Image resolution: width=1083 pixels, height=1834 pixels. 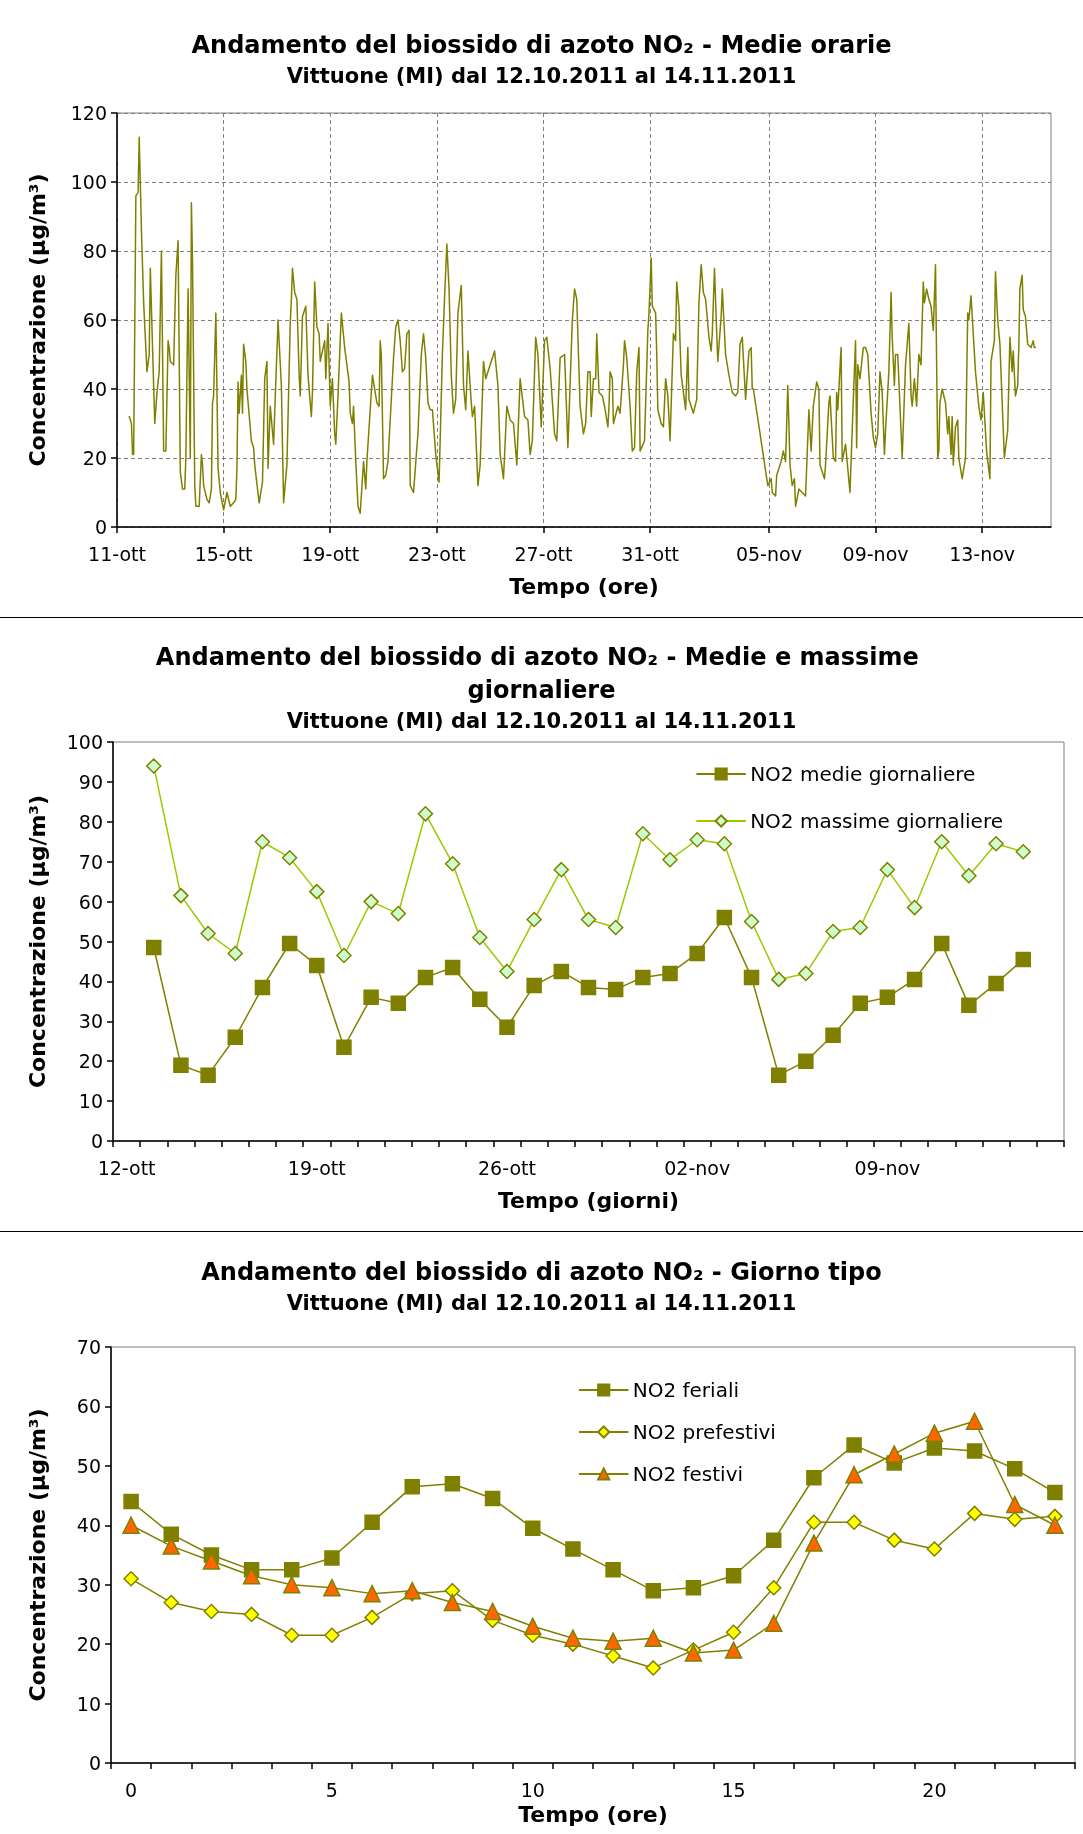 I want to click on x-tick-label: 10, so click(x=532, y=1789).